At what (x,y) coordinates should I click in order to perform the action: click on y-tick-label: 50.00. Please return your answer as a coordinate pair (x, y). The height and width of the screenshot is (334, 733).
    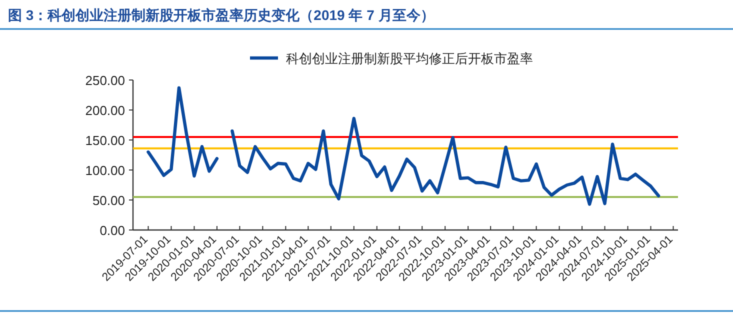
    Looking at the image, I should click on (108, 200).